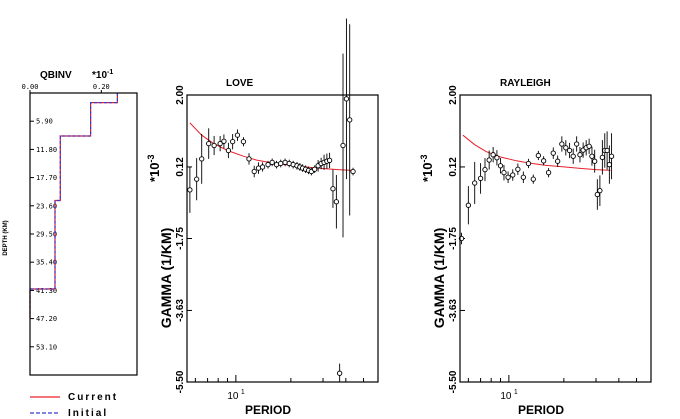 Image resolution: width=680 pixels, height=419 pixels. What do you see at coordinates (536, 188) in the screenshot?
I see `rayleigh-data-points` at bounding box center [536, 188].